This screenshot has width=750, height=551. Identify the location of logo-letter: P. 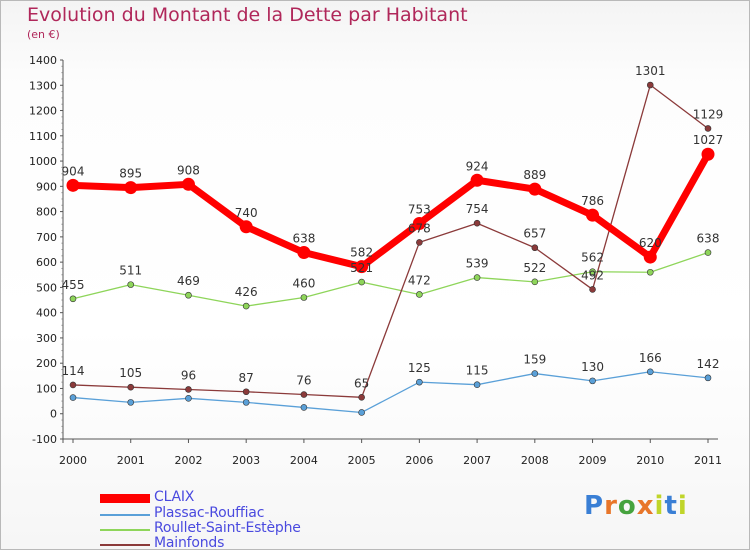
(594, 506).